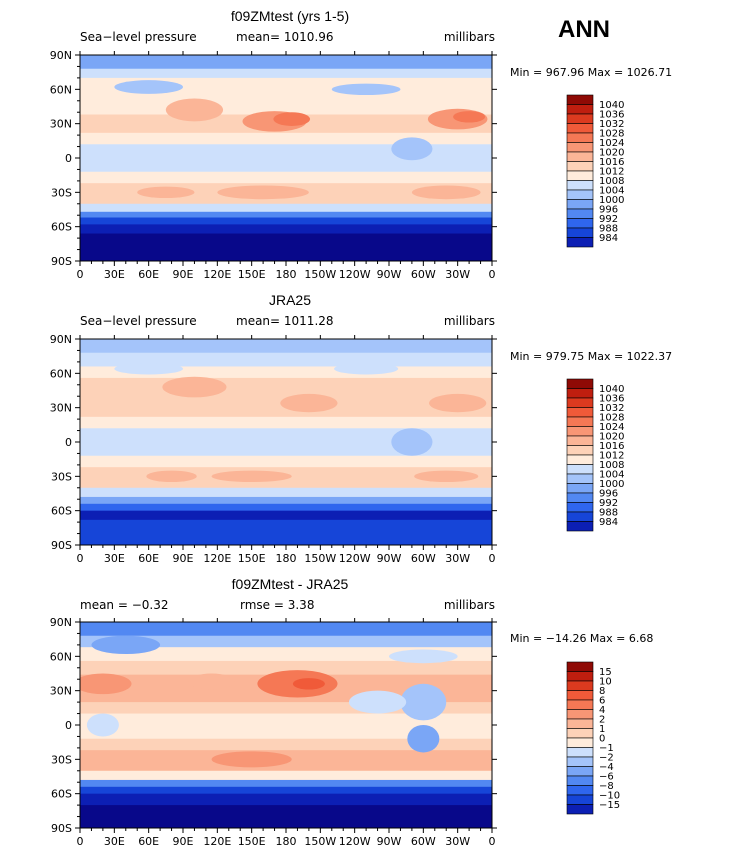 The height and width of the screenshot is (854, 733). Describe the element at coordinates (389, 841) in the screenshot. I see `lon-tick-label: 90W` at that location.